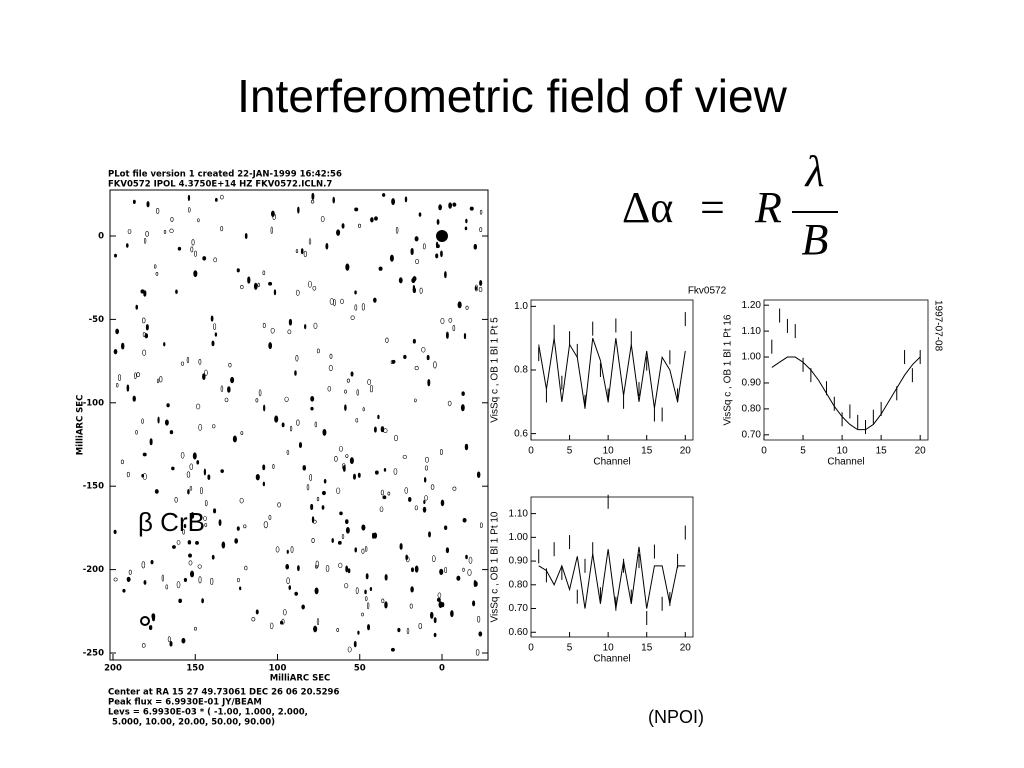 The height and width of the screenshot is (768, 1024). What do you see at coordinates (93, 487) in the screenshot?
I see `y-tick-label: -150` at bounding box center [93, 487].